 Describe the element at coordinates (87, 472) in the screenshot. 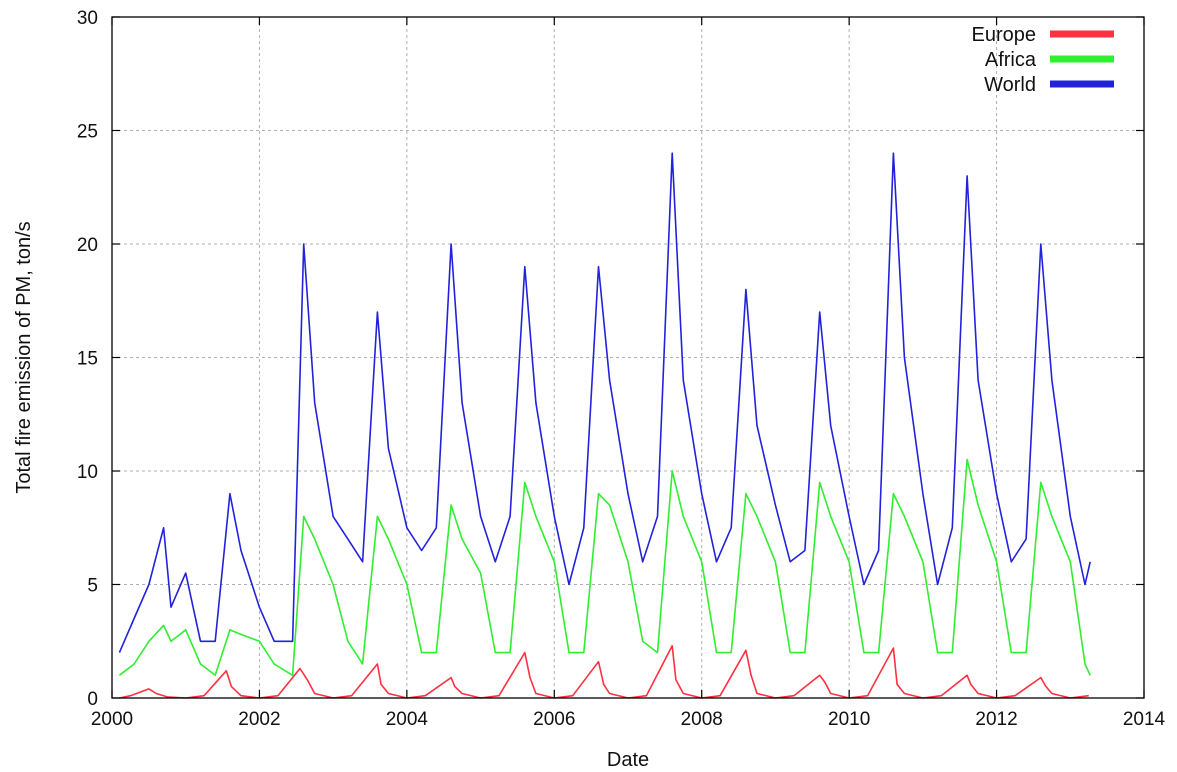

I see `y-tick-label: 10` at that location.